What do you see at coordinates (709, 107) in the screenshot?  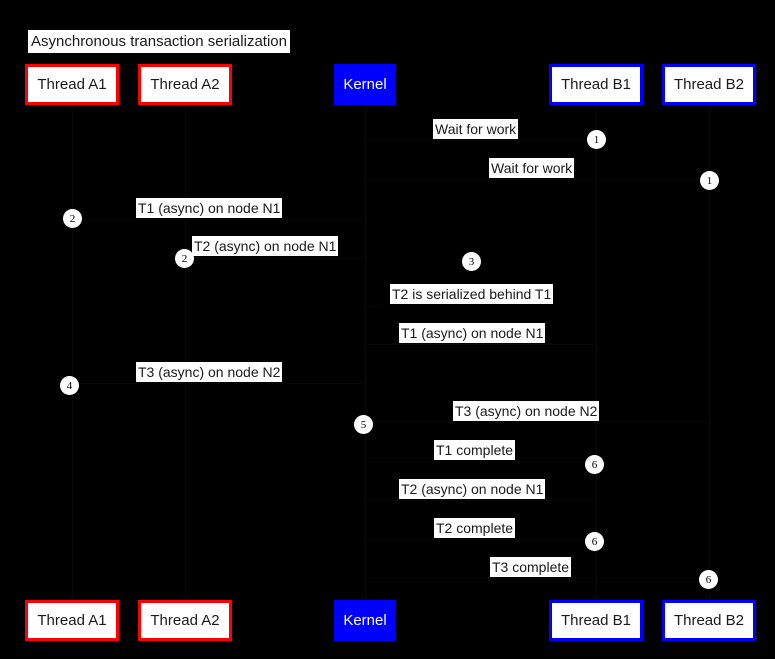 I see `lifeline-notch-thread-b2` at bounding box center [709, 107].